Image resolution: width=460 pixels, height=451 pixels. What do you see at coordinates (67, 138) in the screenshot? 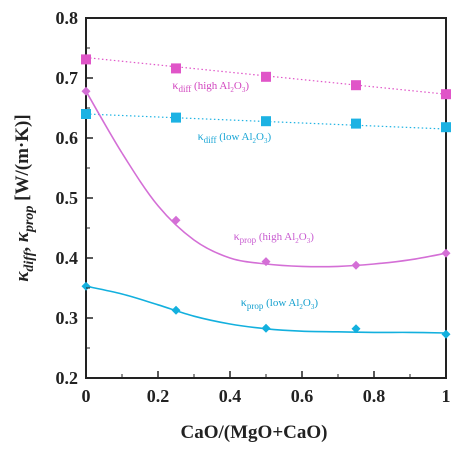
I see `y-tick-label: 0.6` at bounding box center [67, 138].